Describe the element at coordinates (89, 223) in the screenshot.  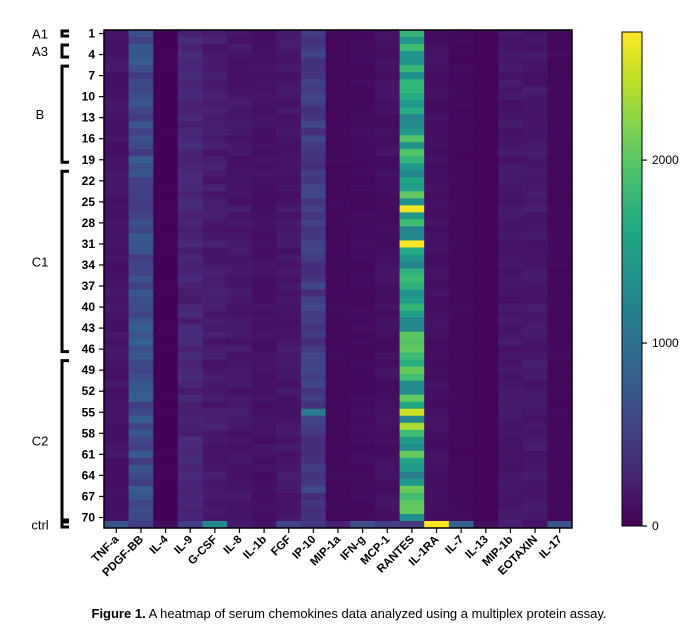
I see `y-tick-label: 28` at that location.